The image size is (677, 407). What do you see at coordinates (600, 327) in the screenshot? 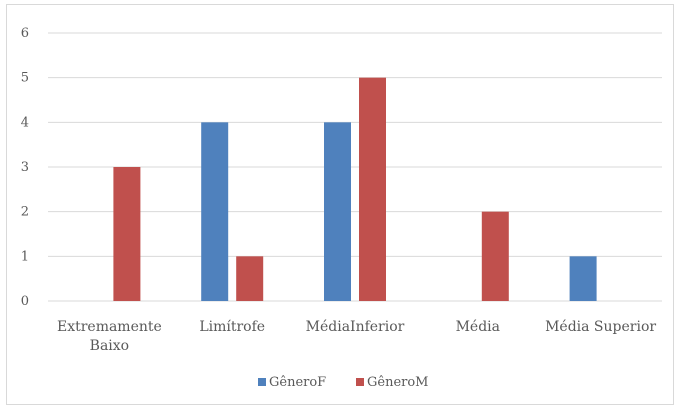
I see `category-label: Média Superior` at bounding box center [600, 327].